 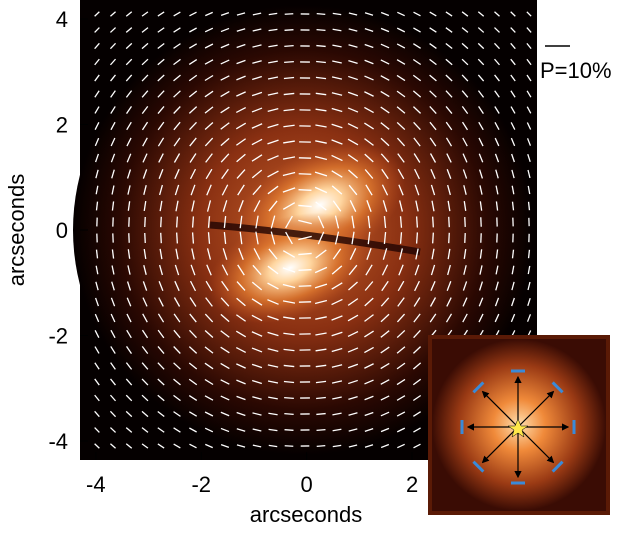 What do you see at coordinates (16, 230) in the screenshot?
I see `y-axis-label: arcseconds` at bounding box center [16, 230].